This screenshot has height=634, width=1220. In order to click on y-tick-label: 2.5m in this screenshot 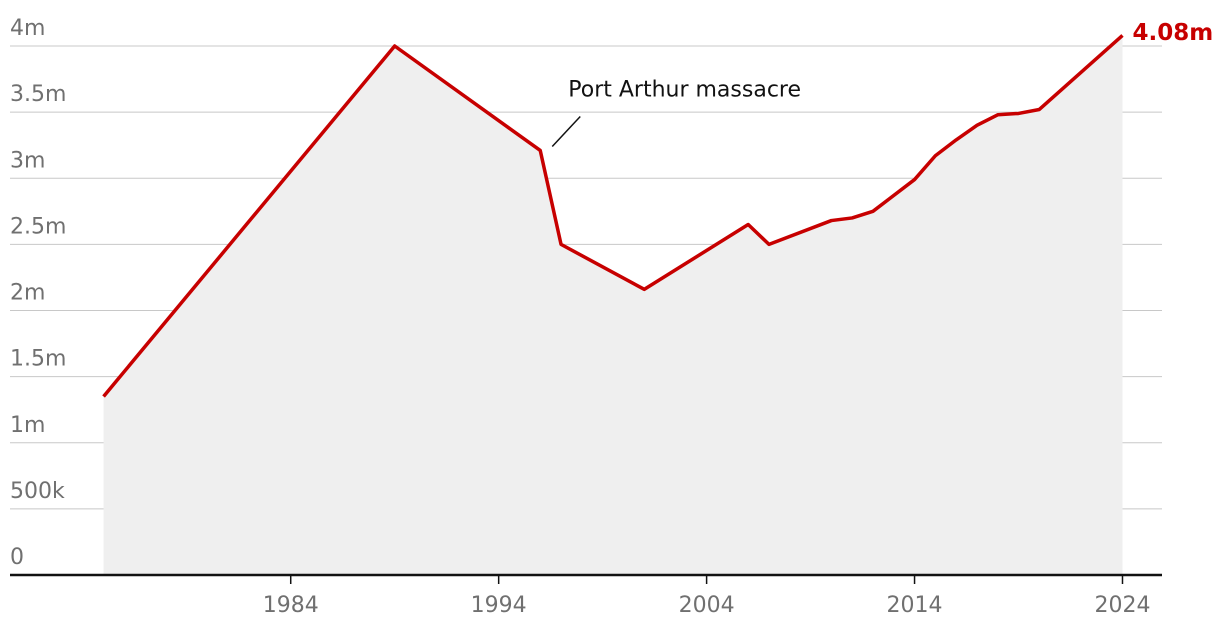, I will do `click(38, 226)`.